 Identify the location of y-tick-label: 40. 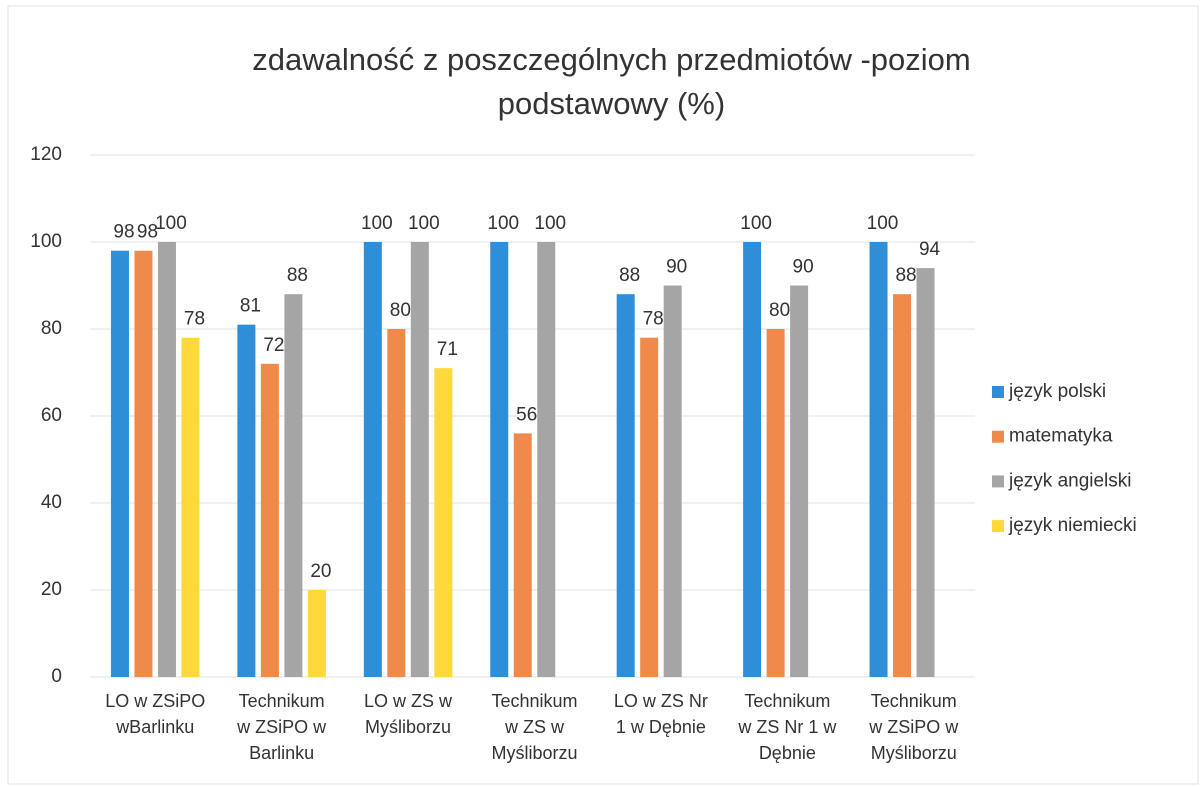
(51, 502).